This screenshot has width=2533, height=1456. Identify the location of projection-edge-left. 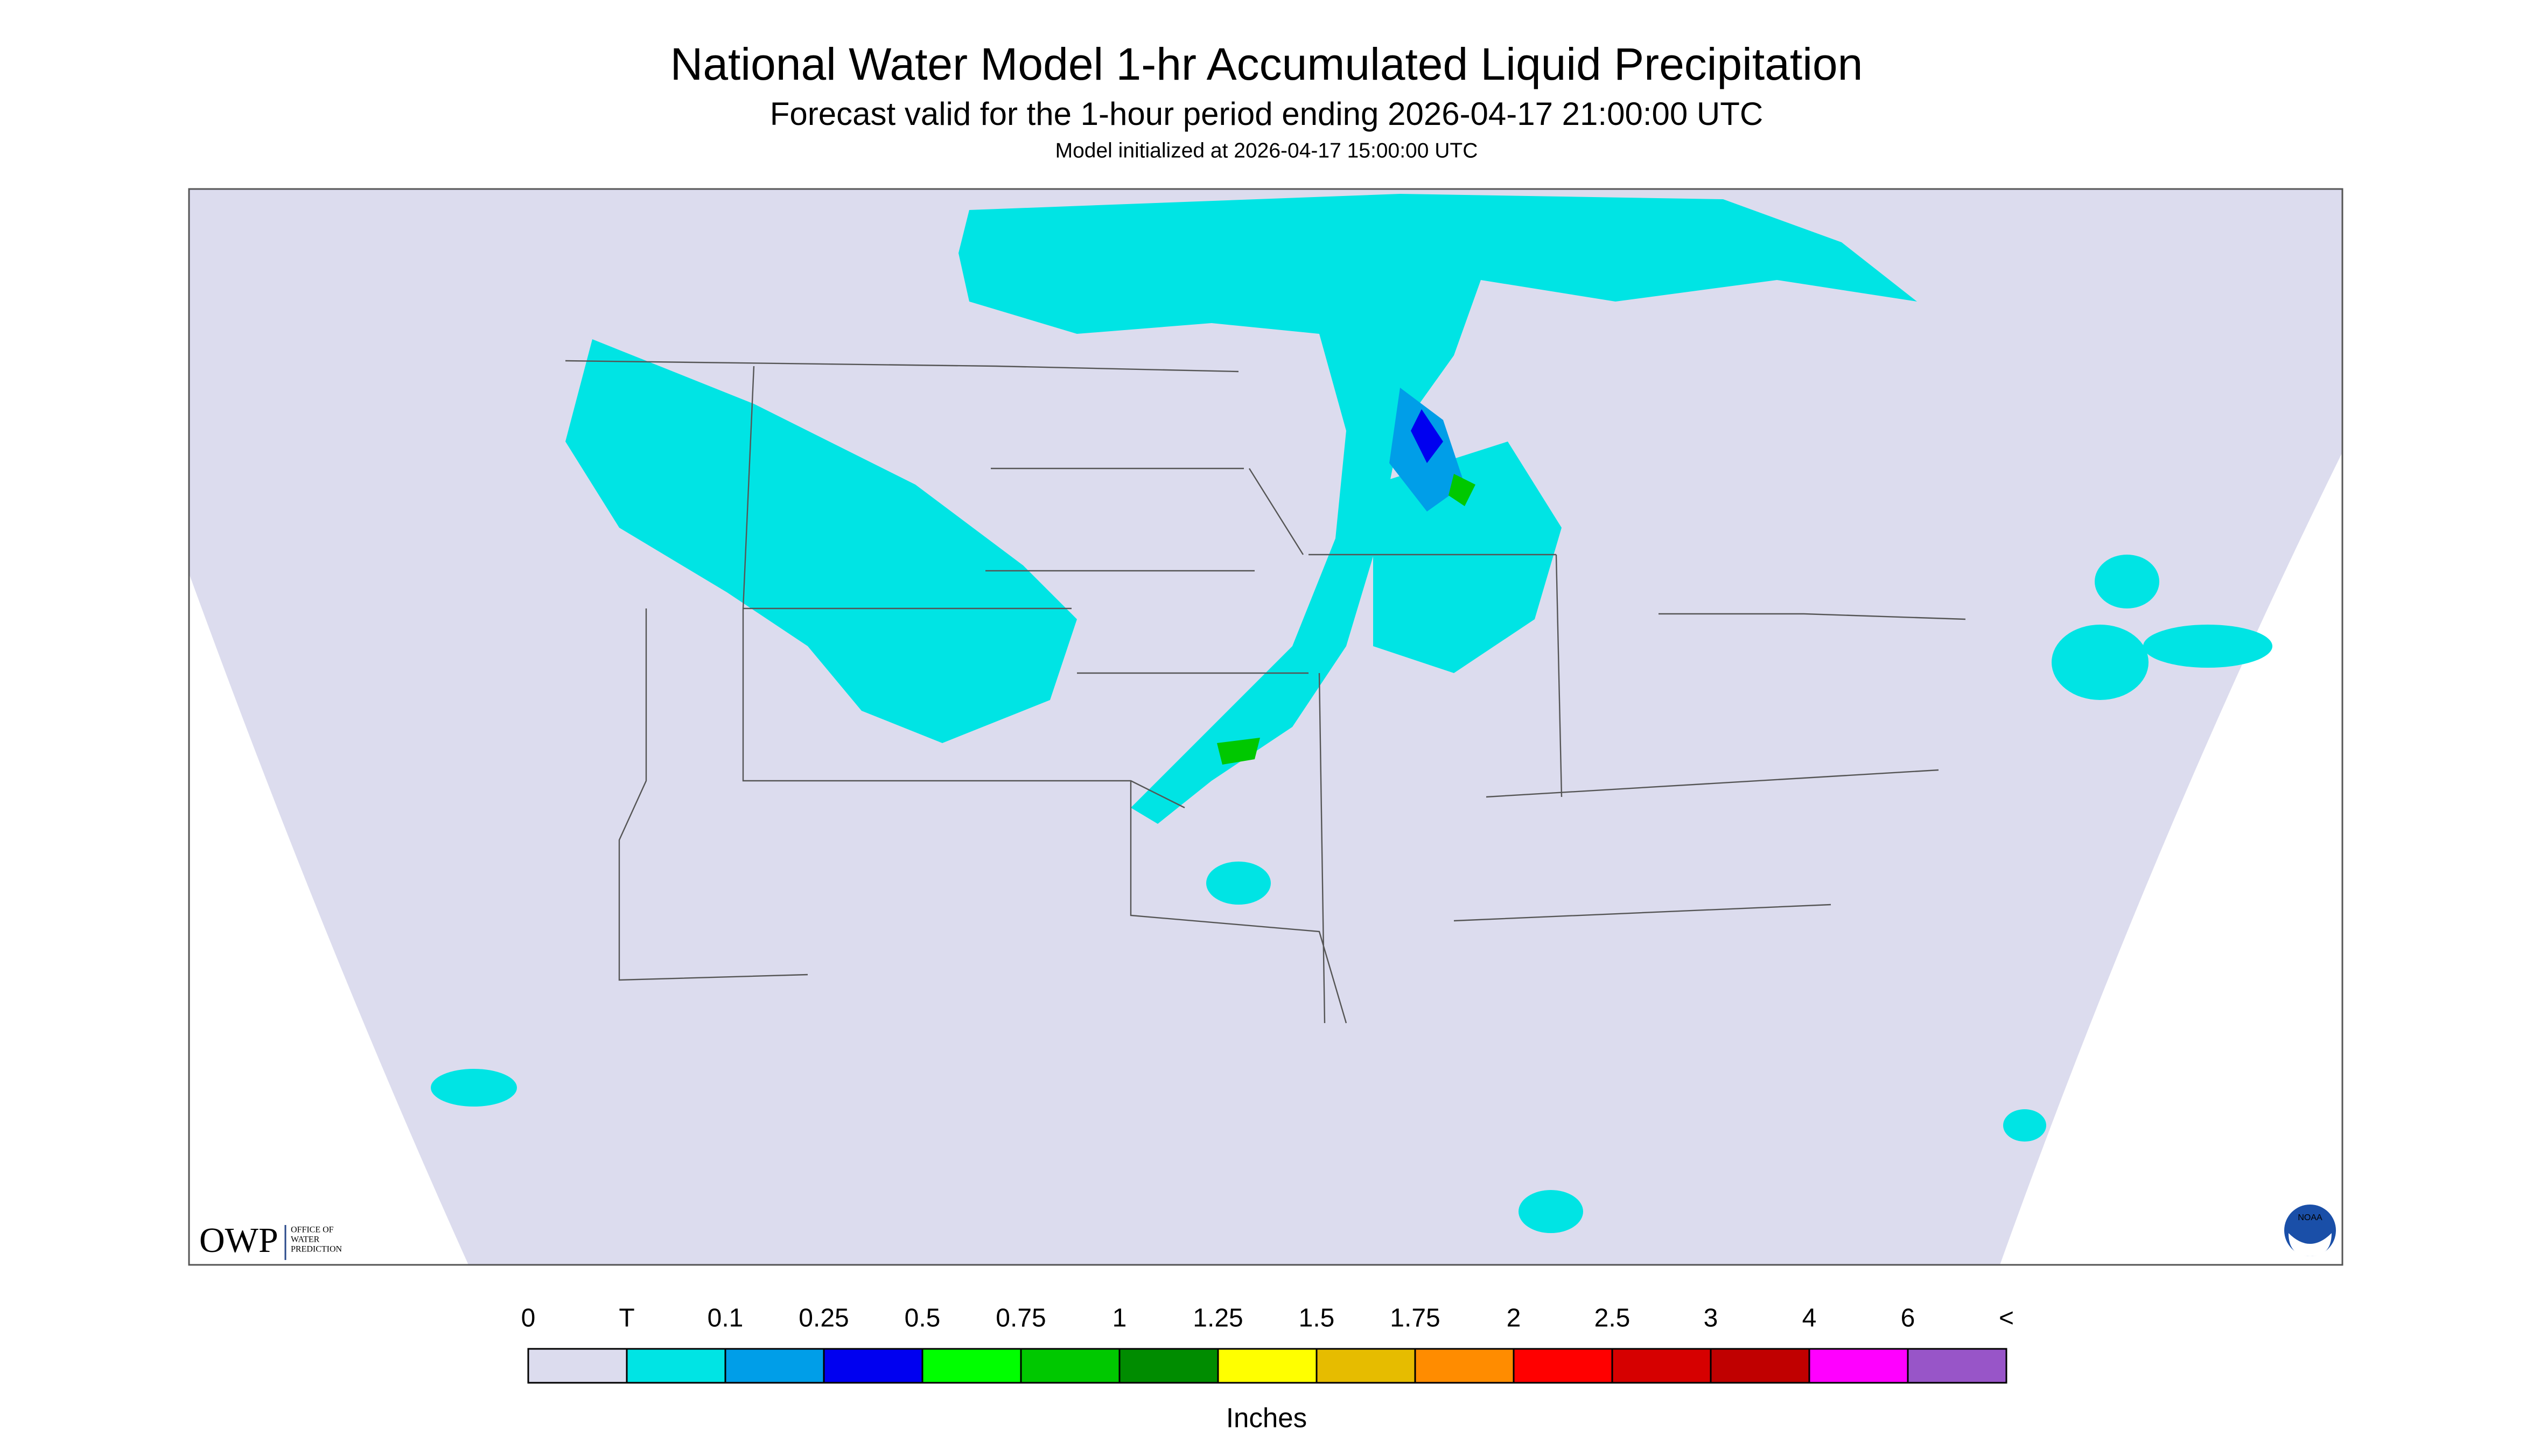
(328, 919).